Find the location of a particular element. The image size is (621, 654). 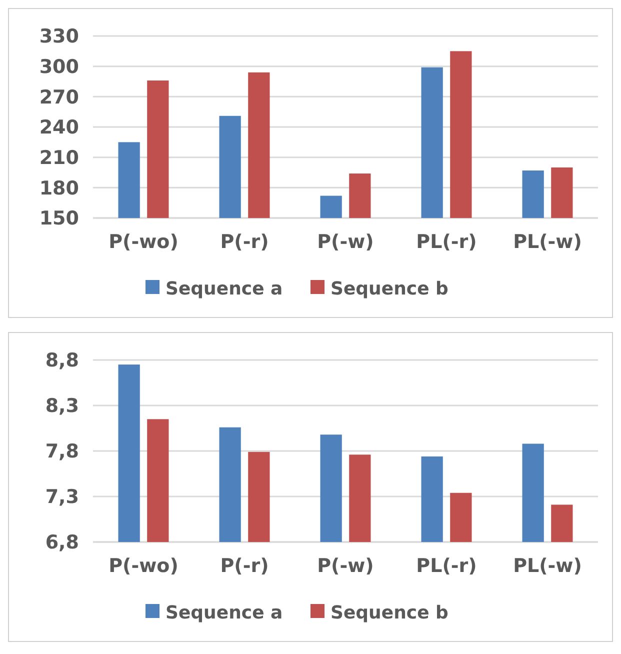

y-tick-label: 210 is located at coordinates (59, 157).